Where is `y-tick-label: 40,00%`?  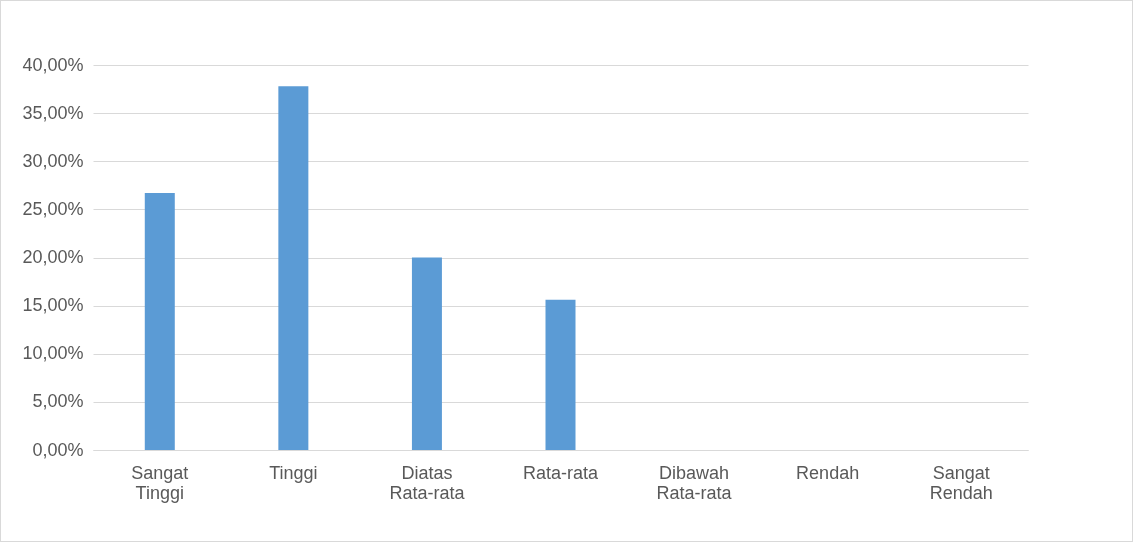
y-tick-label: 40,00% is located at coordinates (53, 64).